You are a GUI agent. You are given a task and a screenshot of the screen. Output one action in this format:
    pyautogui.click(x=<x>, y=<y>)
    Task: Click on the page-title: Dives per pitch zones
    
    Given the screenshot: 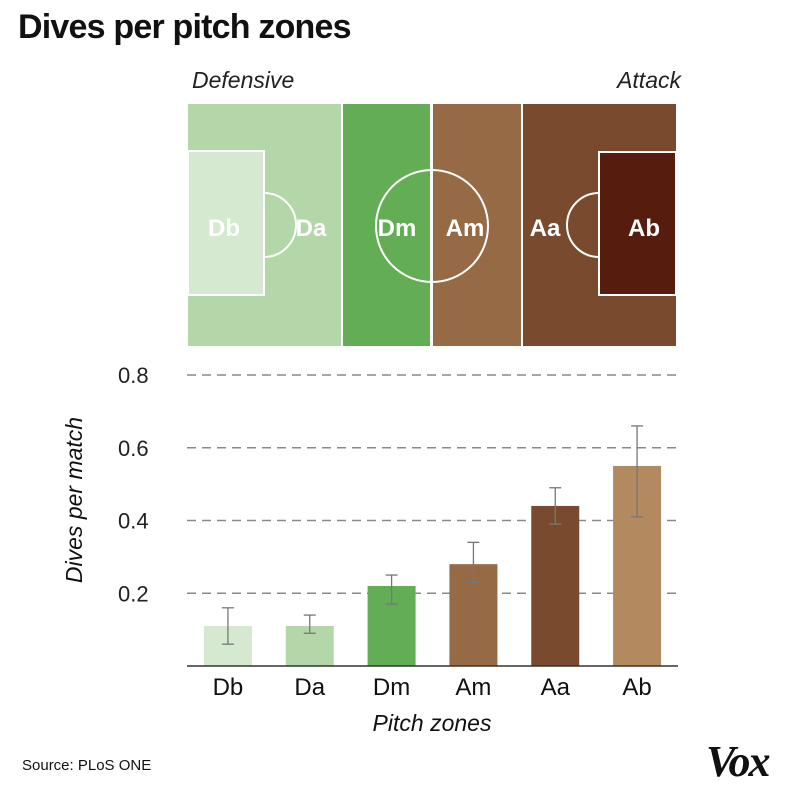 What is the action you would take?
    pyautogui.click(x=185, y=27)
    